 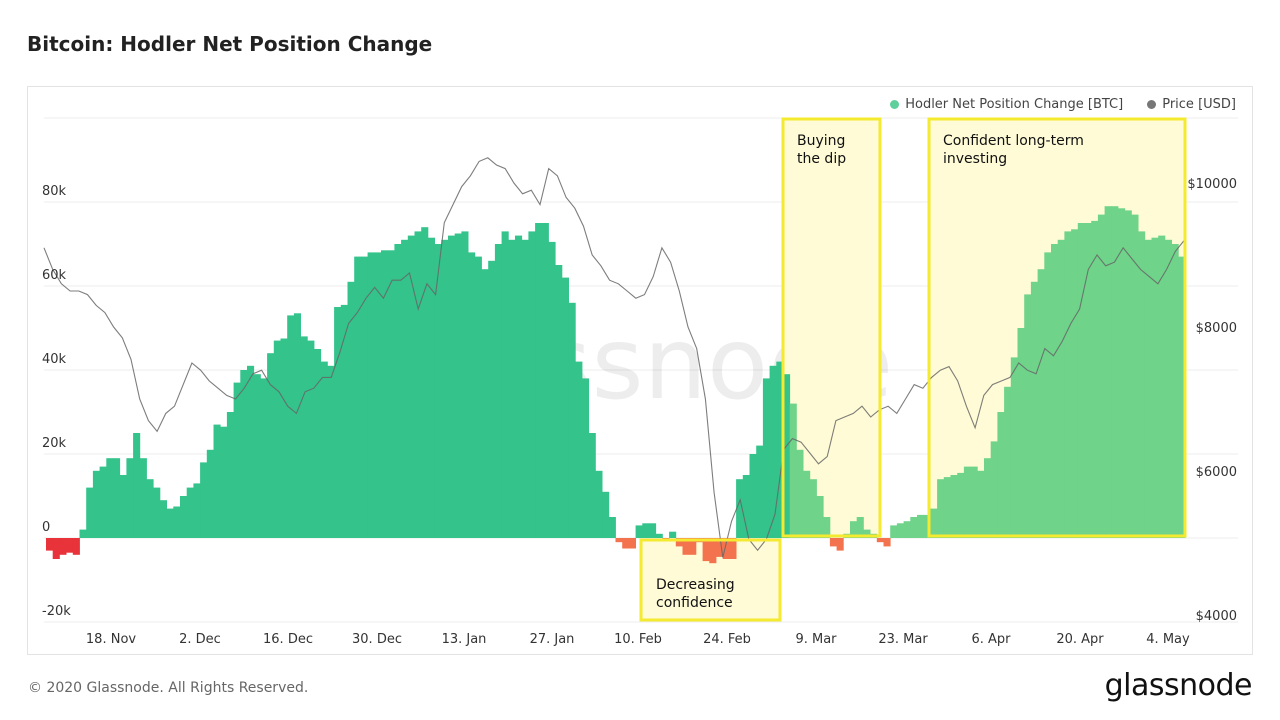 What do you see at coordinates (1216, 616) in the screenshot?
I see `y-right-tick-label: $4000` at bounding box center [1216, 616].